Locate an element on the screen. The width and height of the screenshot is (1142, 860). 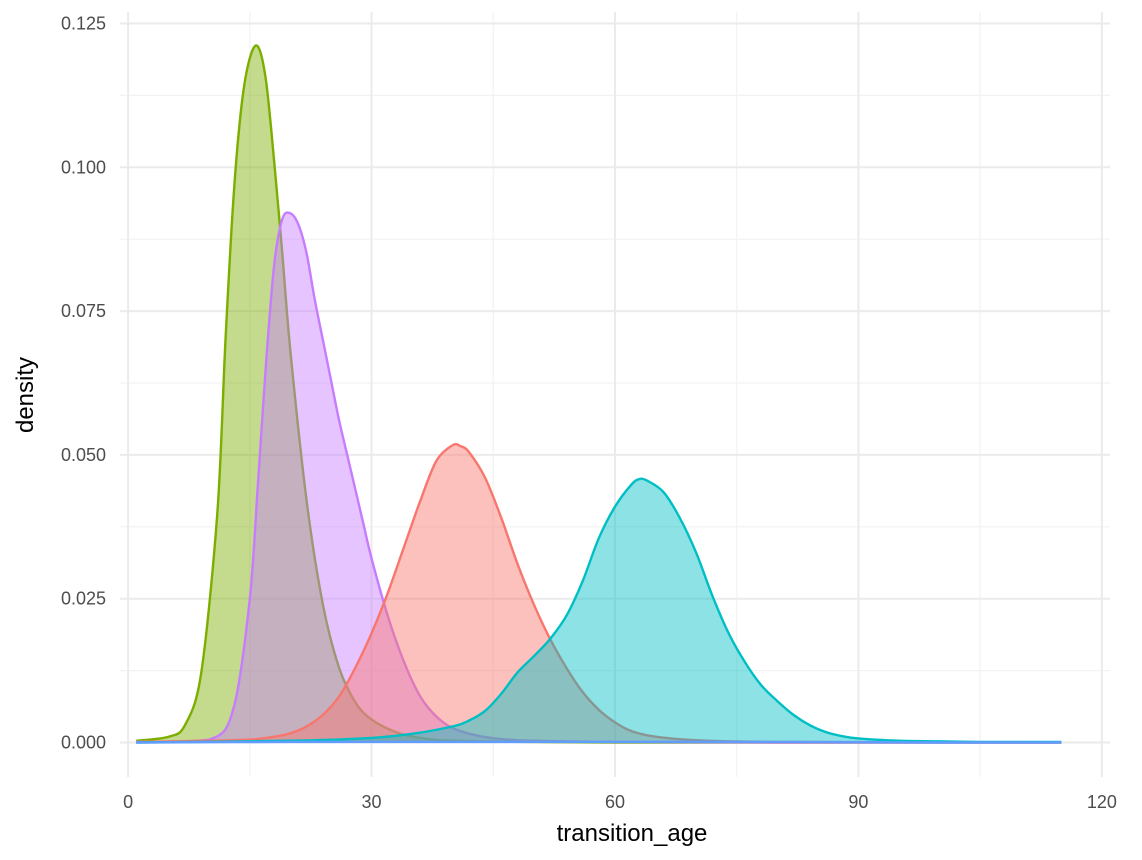
y-axis-ticks: 0.000 0.025 0.050 0.075 0.100 0.125 is located at coordinates (83, 383).